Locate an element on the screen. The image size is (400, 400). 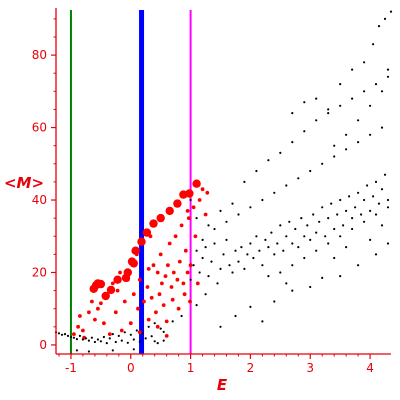
x-tick-label: 3 is located at coordinates (310, 368).